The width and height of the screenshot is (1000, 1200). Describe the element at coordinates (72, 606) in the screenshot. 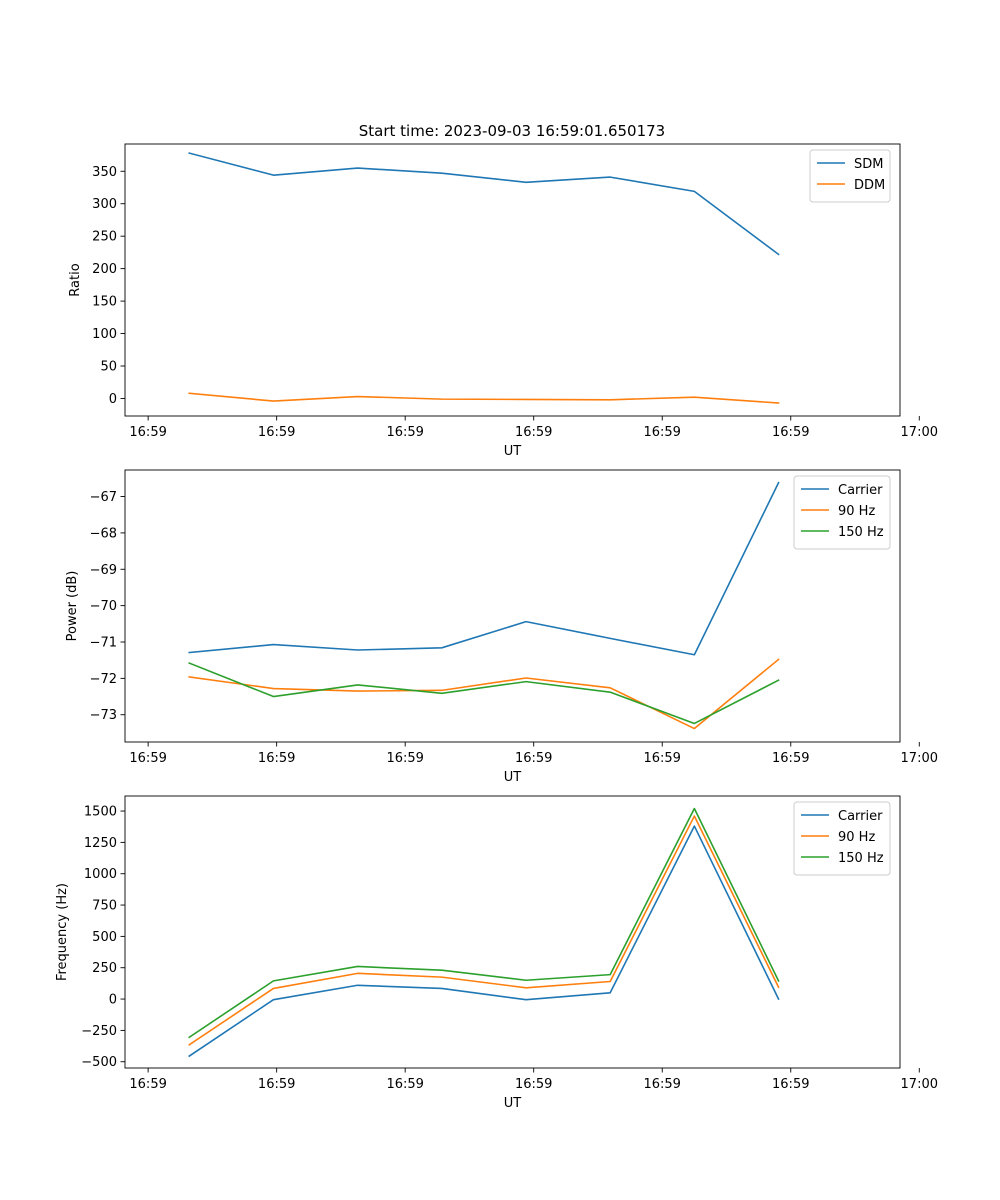

I see `power-y-axis-label: Power (dB)` at that location.